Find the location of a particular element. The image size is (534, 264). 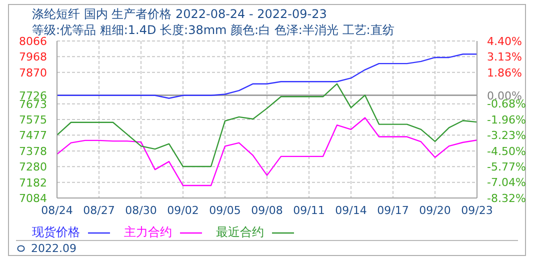

x-tick-label: 09/05 is located at coordinates (225, 210).